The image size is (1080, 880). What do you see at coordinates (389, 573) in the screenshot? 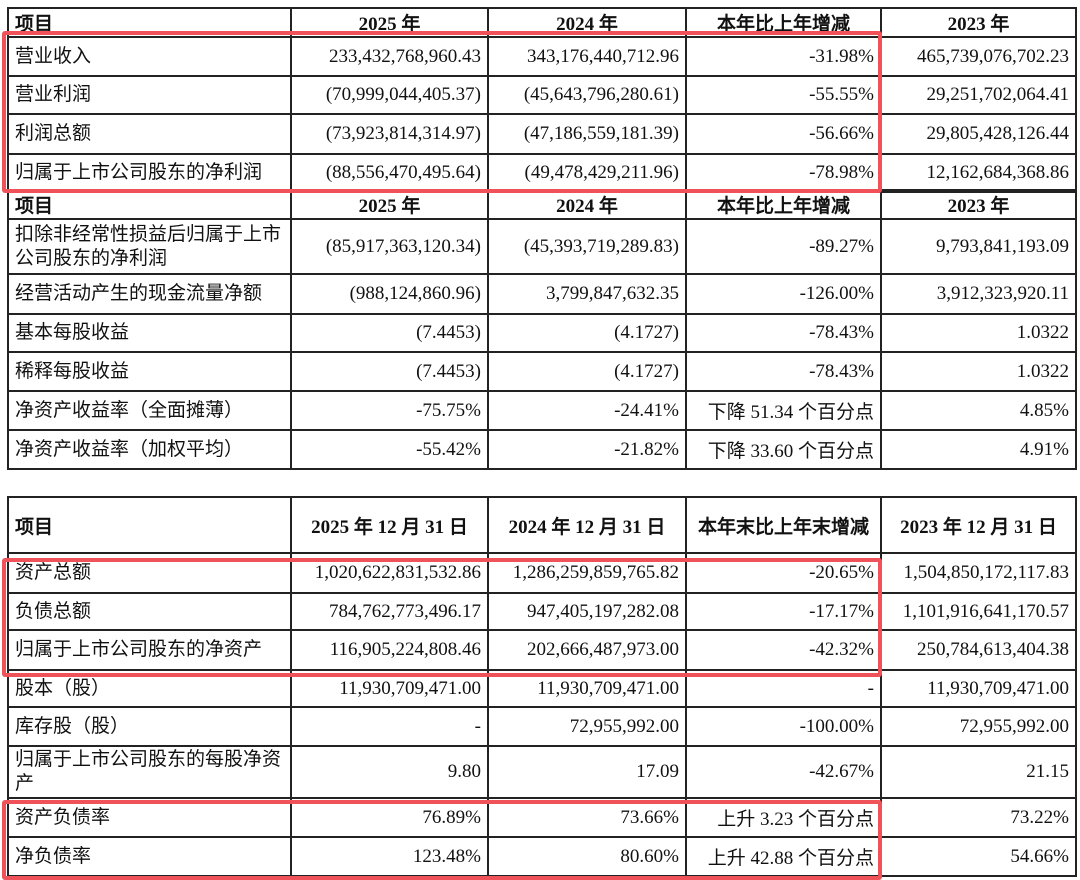
I see `cell-value: 1,020,622,831,532.86` at bounding box center [389, 573].